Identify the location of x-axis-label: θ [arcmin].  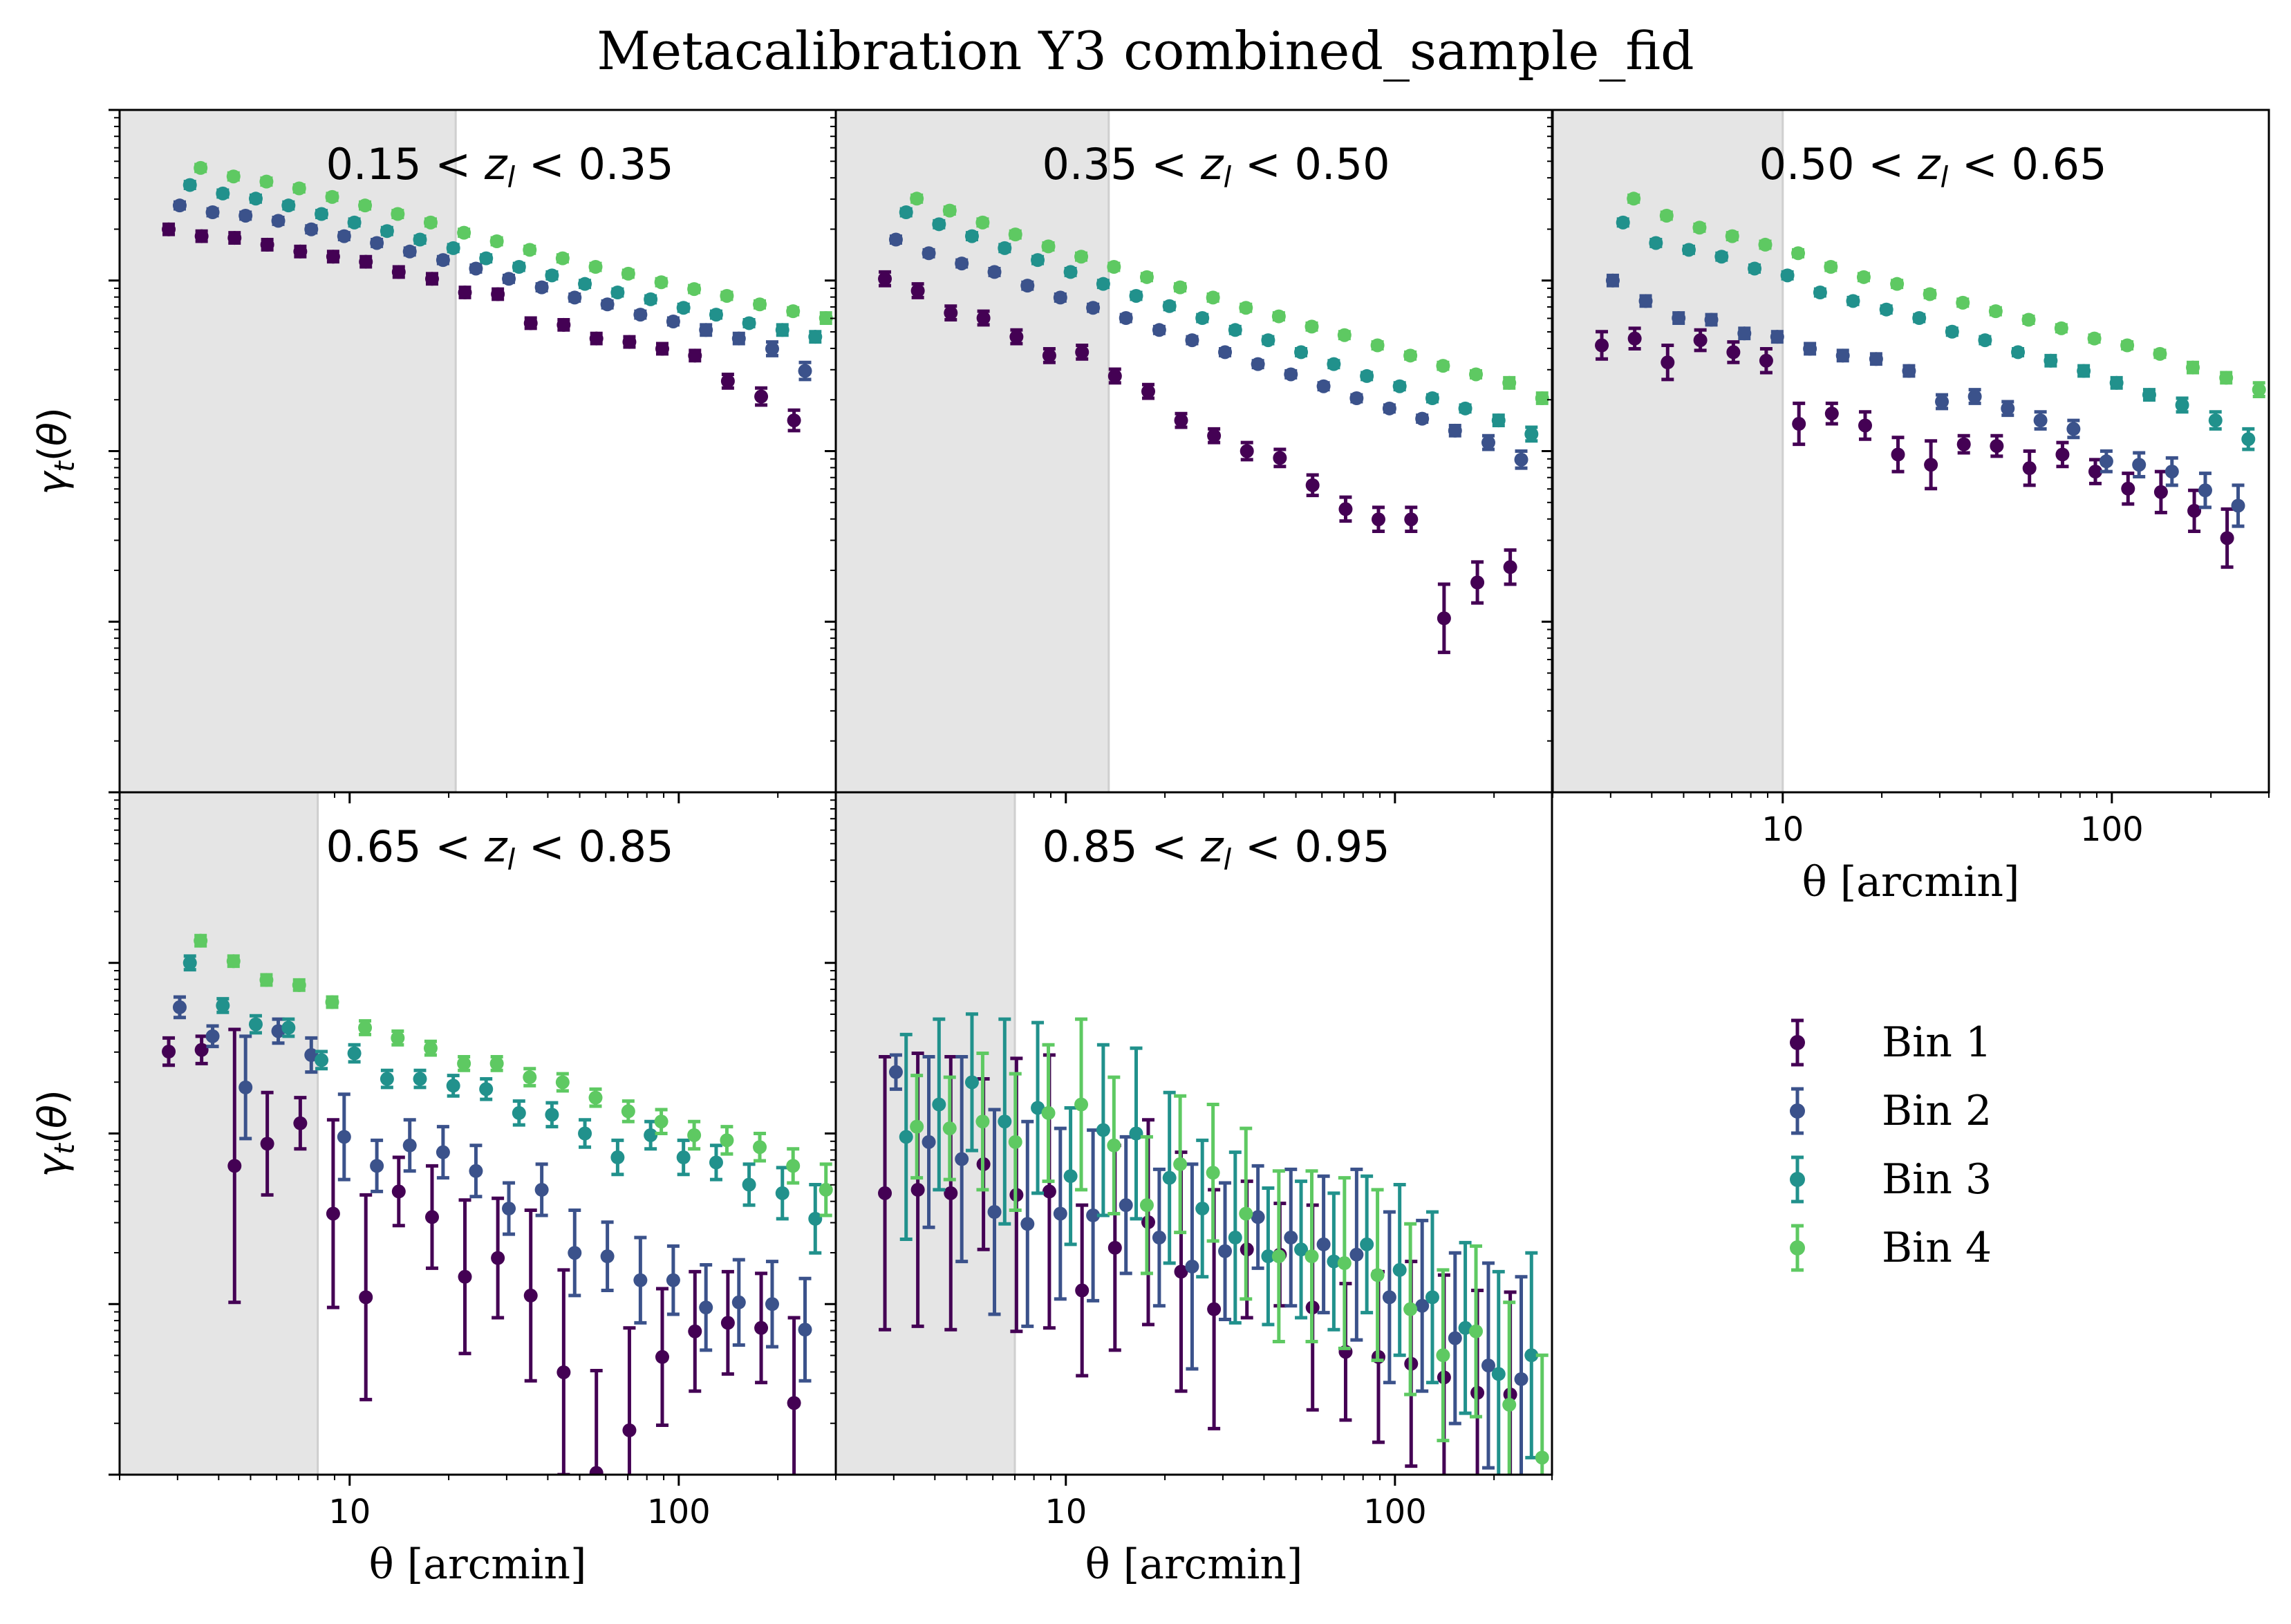
(1911, 882).